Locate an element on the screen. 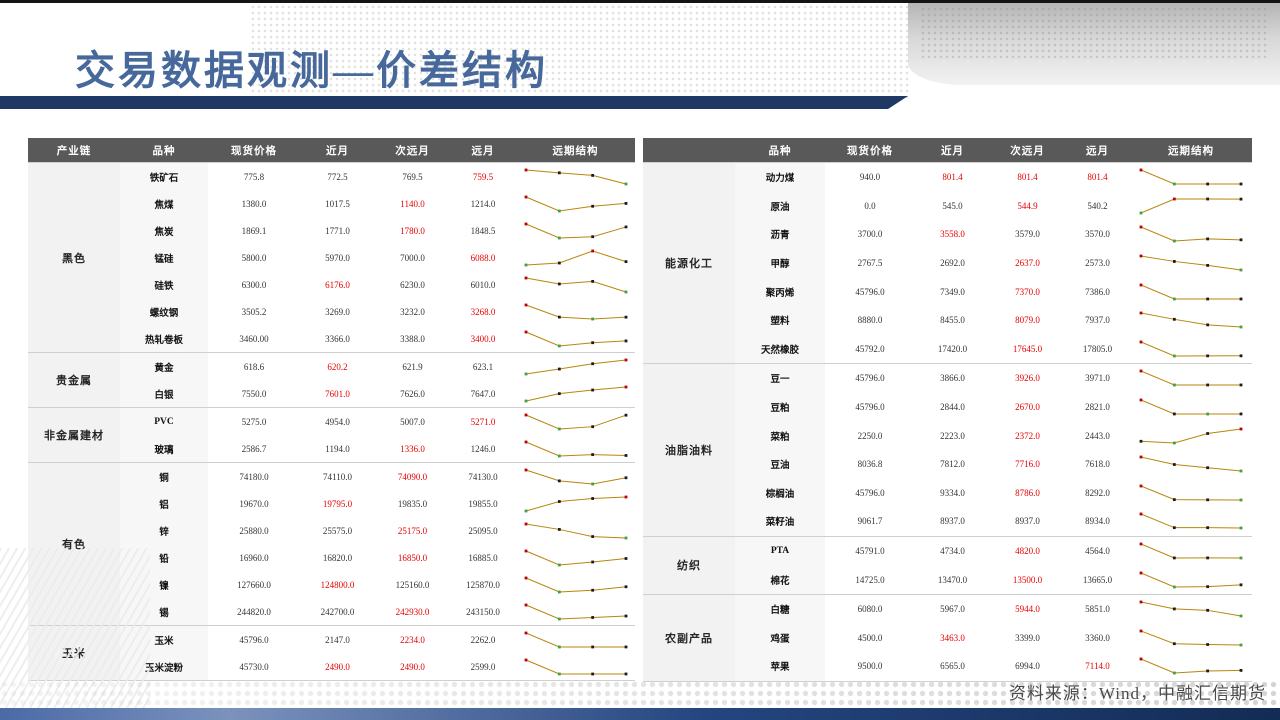 This screenshot has width=1280, height=720. variety-cell: 铁矿石 is located at coordinates (164, 176).